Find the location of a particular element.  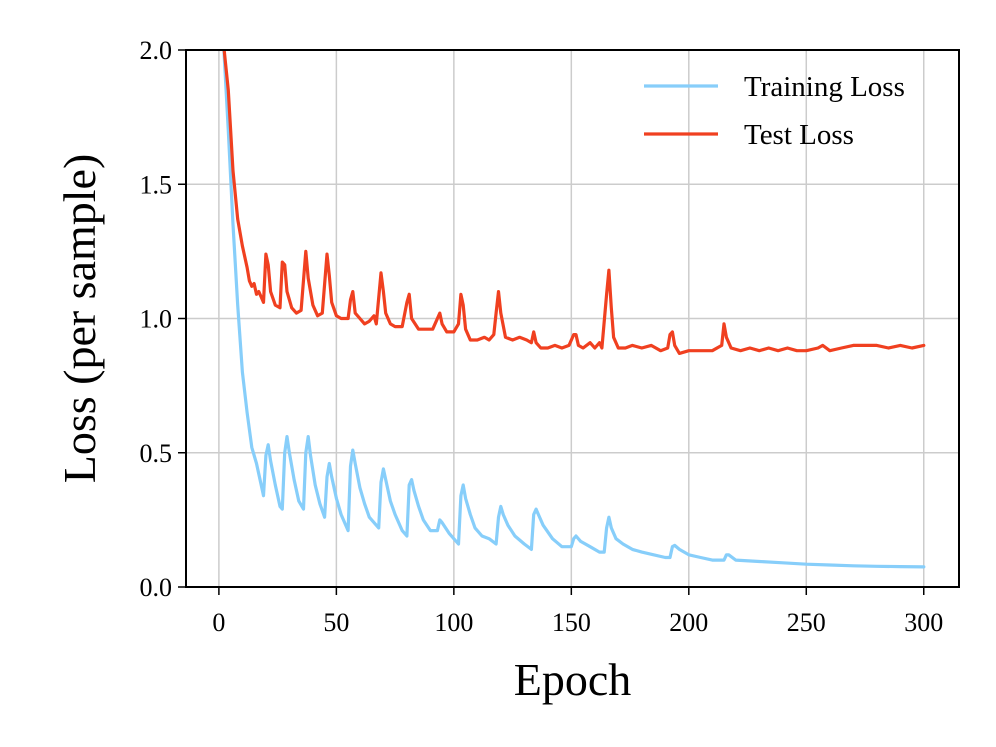

x-tick-label: 300 is located at coordinates (923, 622).